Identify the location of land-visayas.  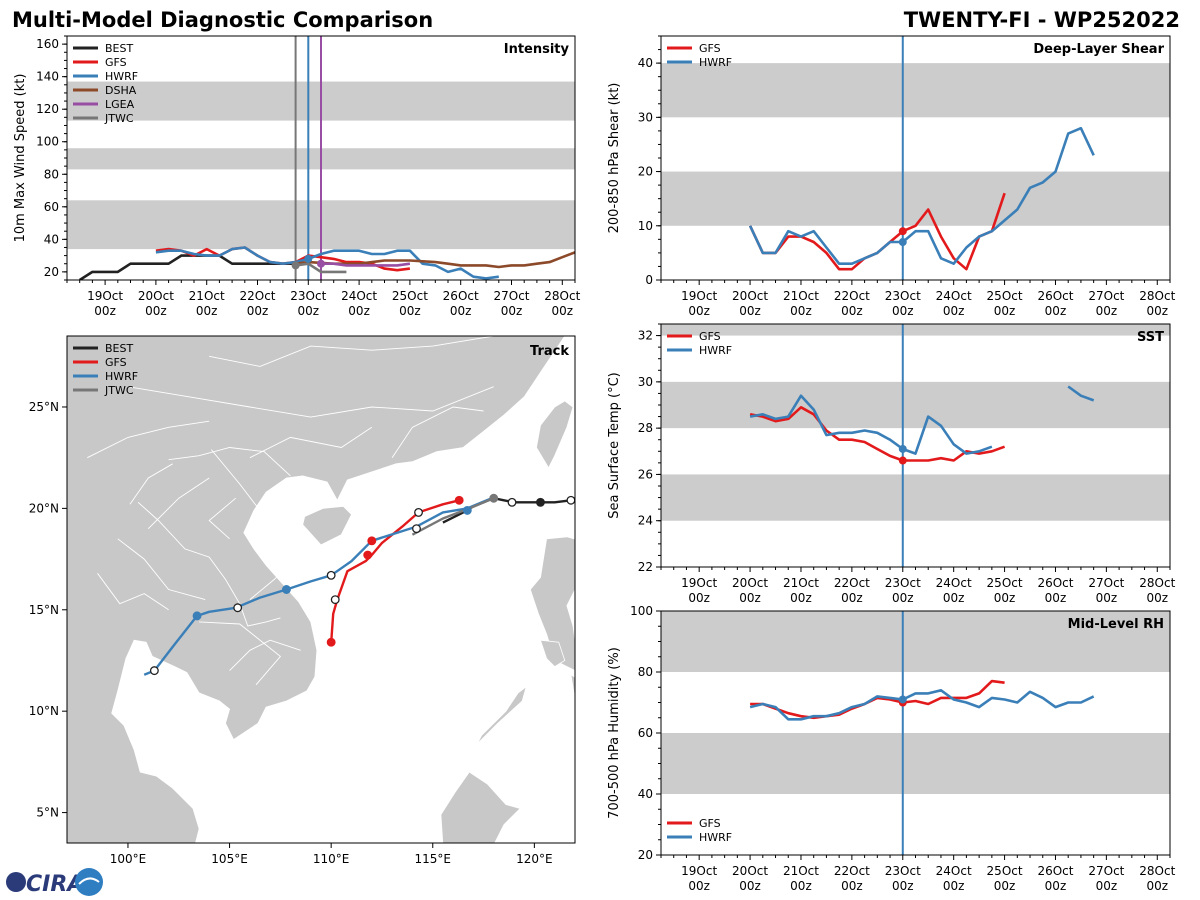
(572, 686).